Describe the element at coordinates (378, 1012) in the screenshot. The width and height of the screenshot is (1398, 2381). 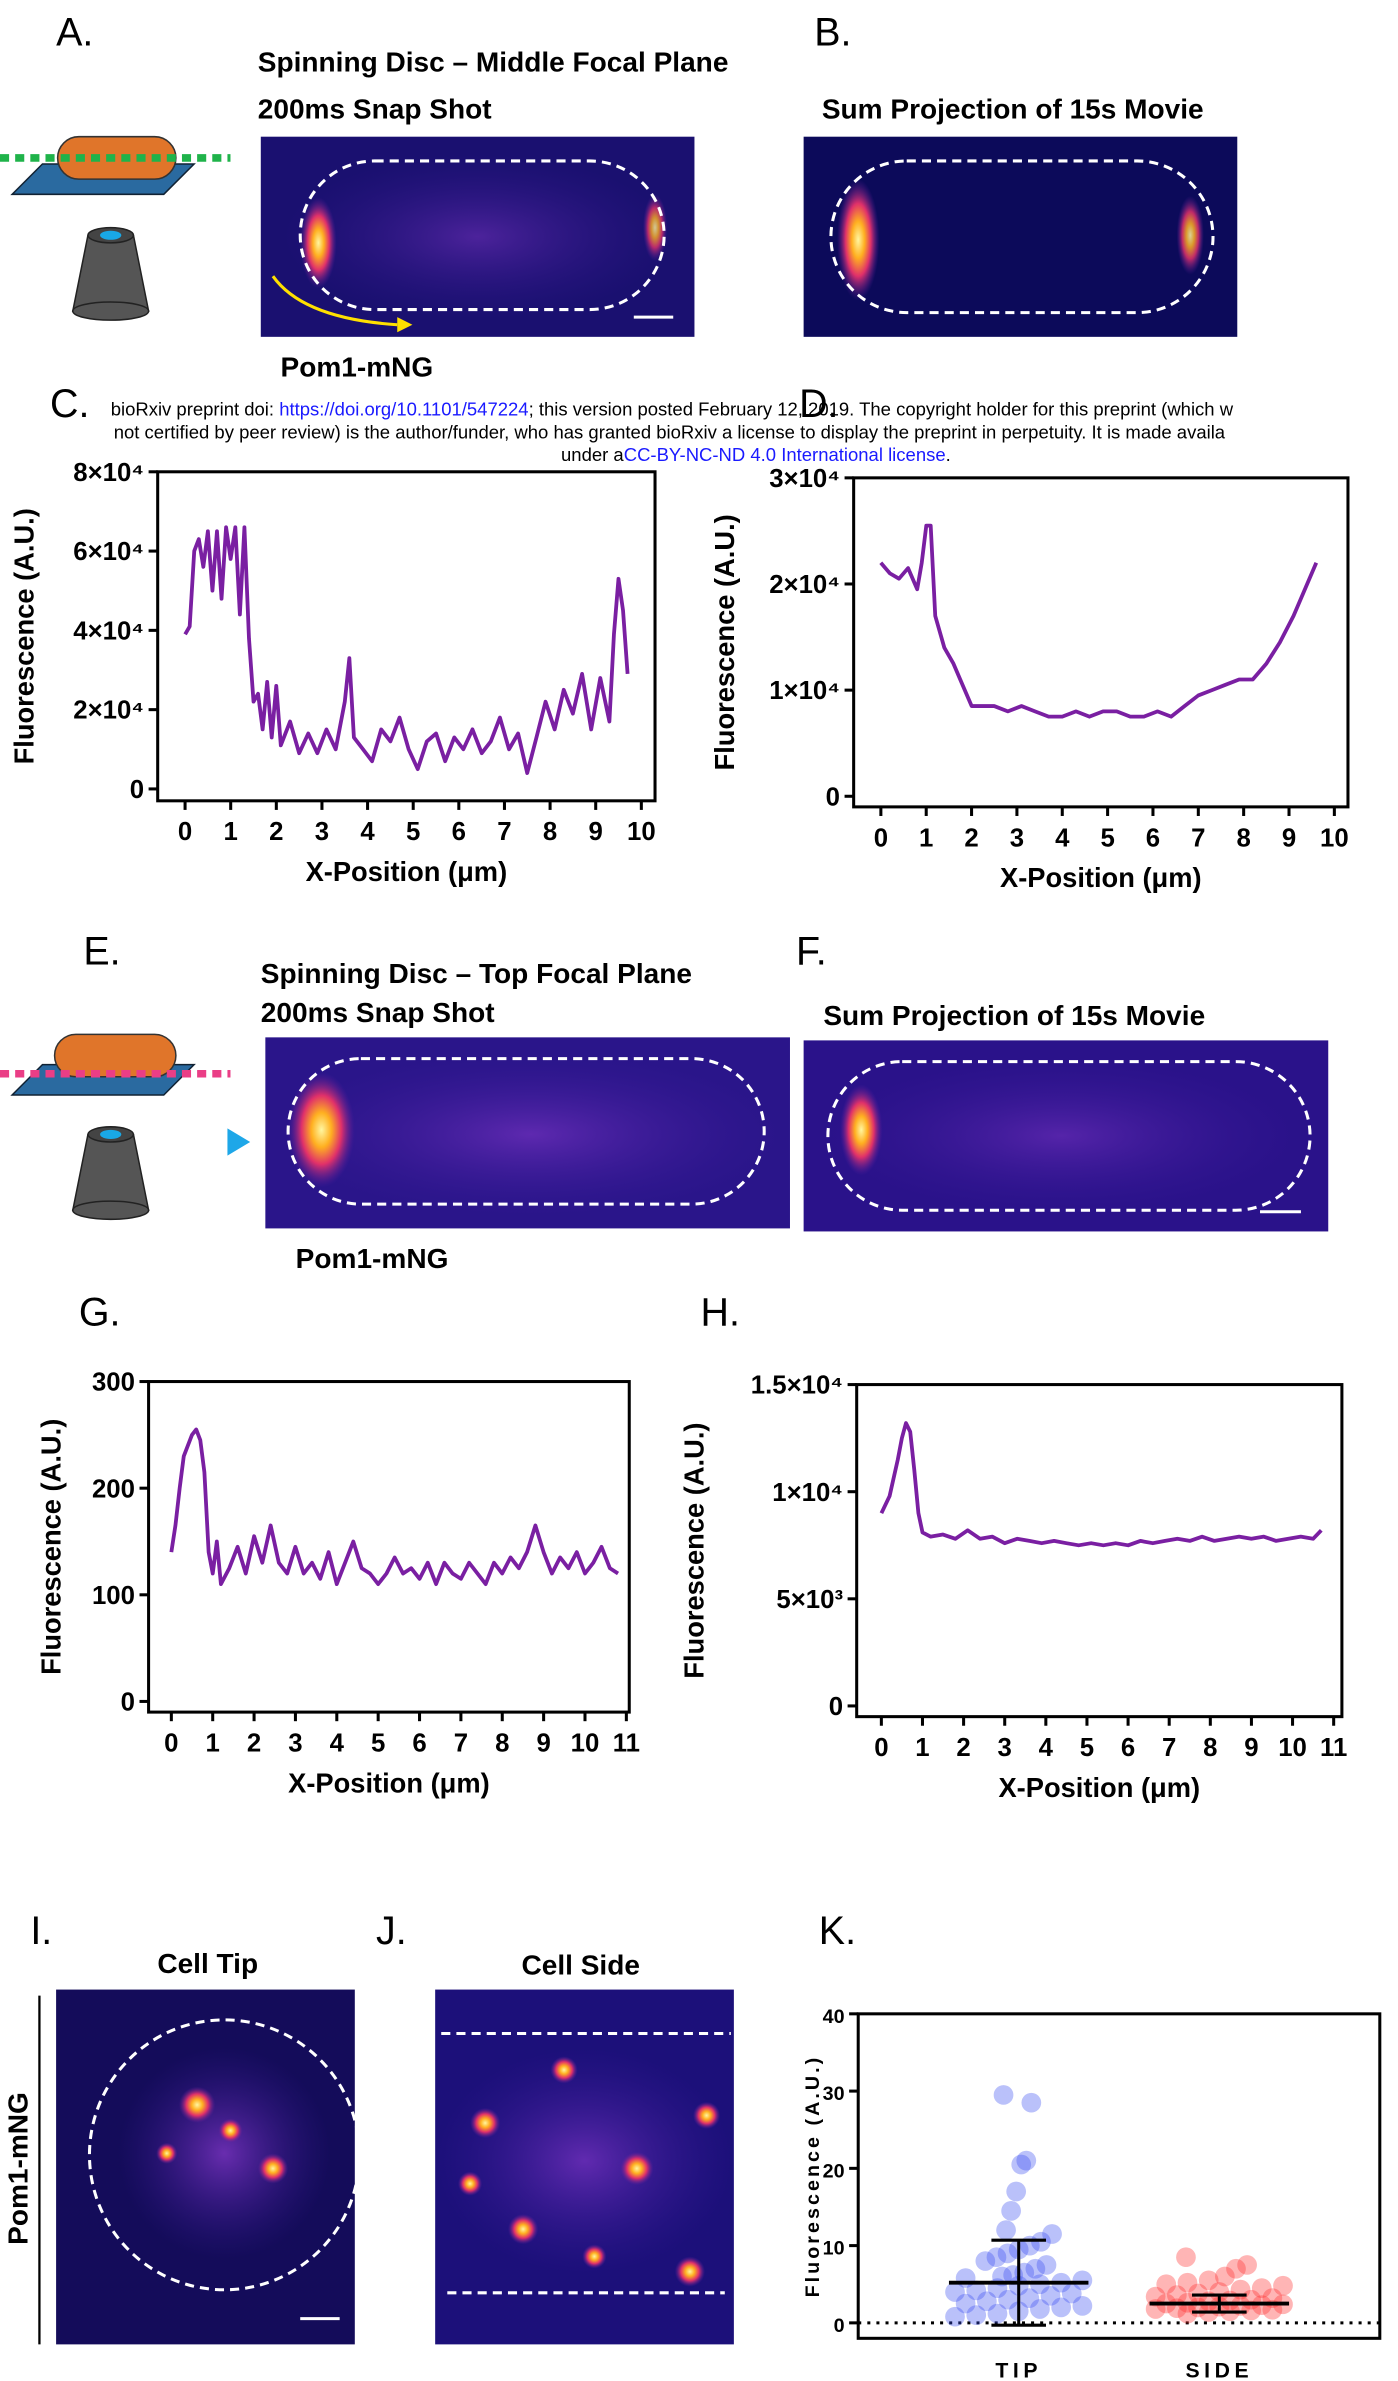
I see `image-subtitle: 200ms Snap Shot` at that location.